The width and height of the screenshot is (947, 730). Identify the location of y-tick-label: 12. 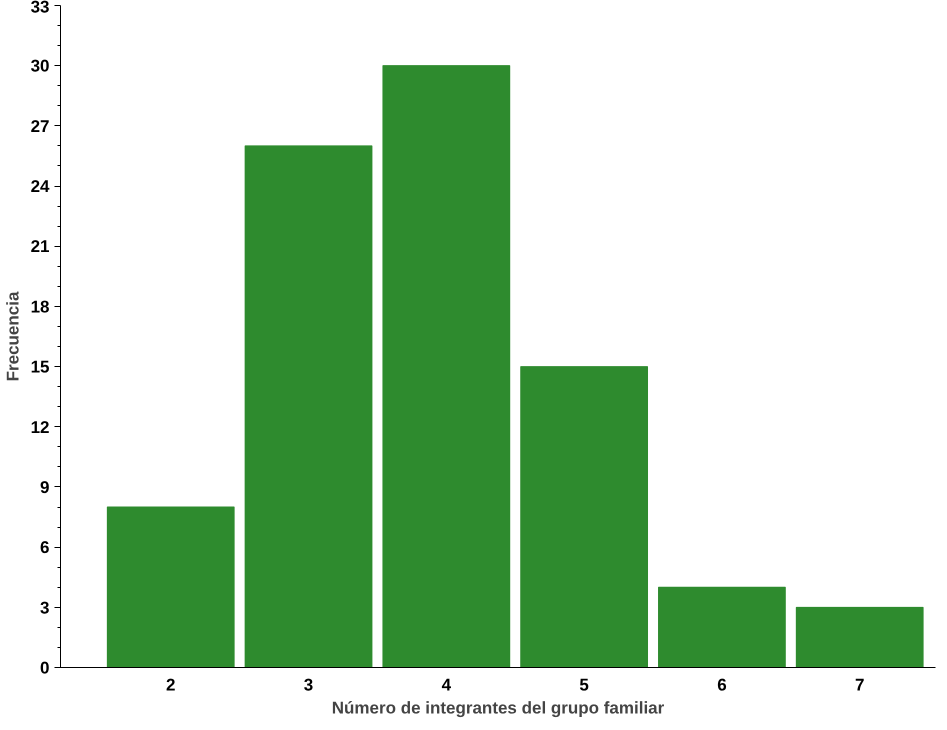
(40, 427).